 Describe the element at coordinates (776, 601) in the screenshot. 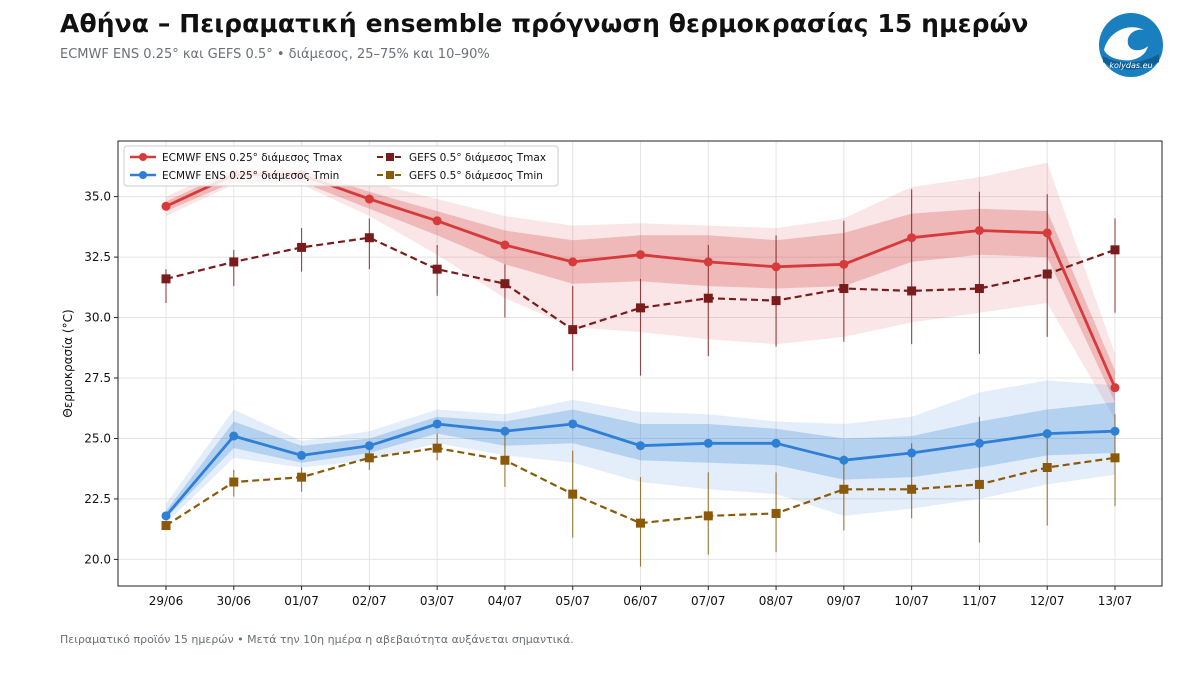

I see `x-tick-label: 08/07` at that location.